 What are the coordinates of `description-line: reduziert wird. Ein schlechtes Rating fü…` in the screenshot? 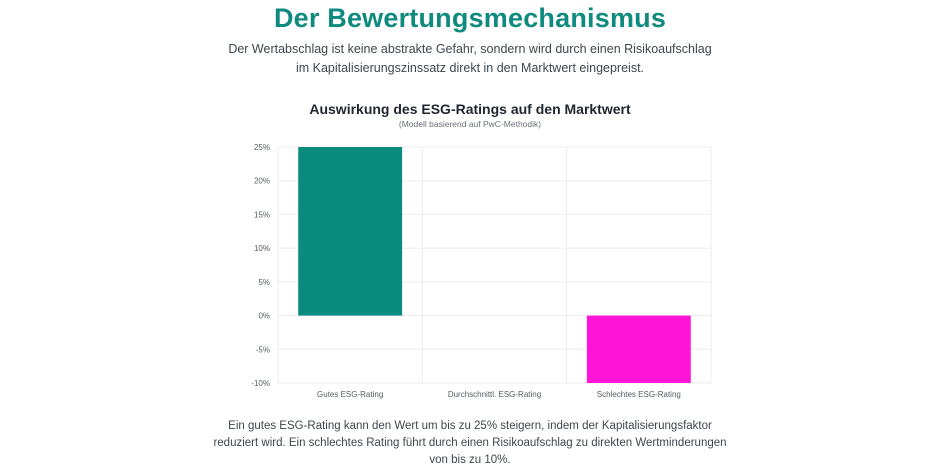 It's located at (470, 443).